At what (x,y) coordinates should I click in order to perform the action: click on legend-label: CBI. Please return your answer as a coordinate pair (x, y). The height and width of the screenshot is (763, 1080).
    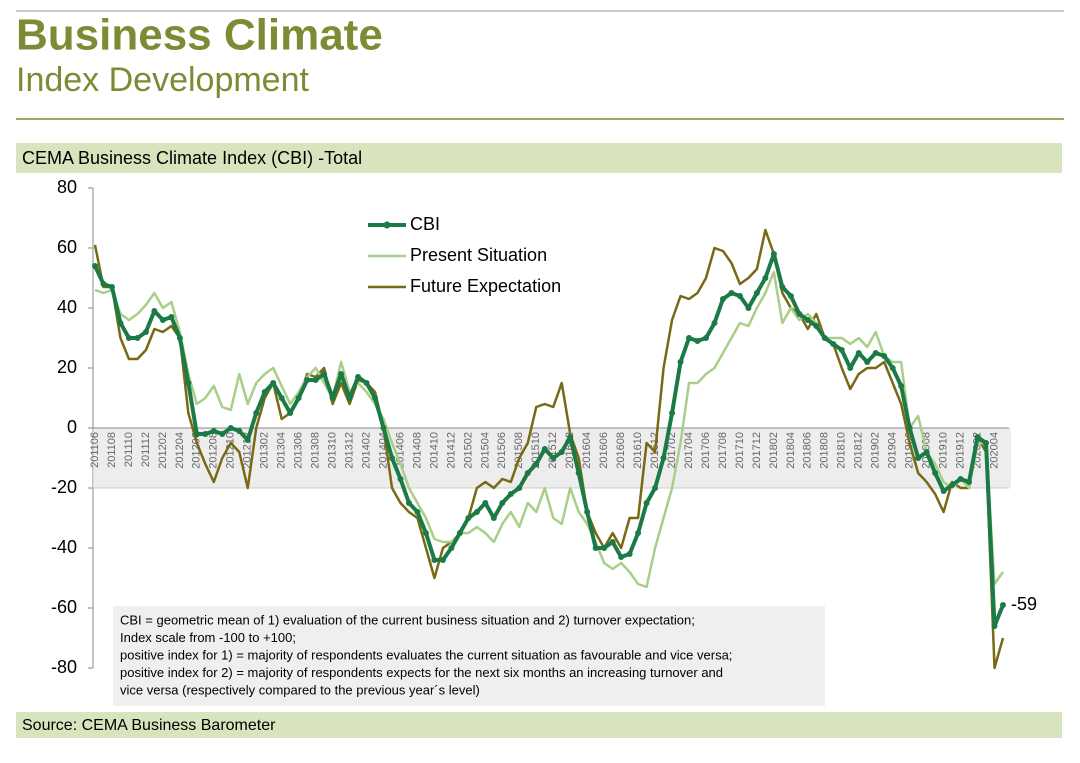
    Looking at the image, I should click on (425, 224).